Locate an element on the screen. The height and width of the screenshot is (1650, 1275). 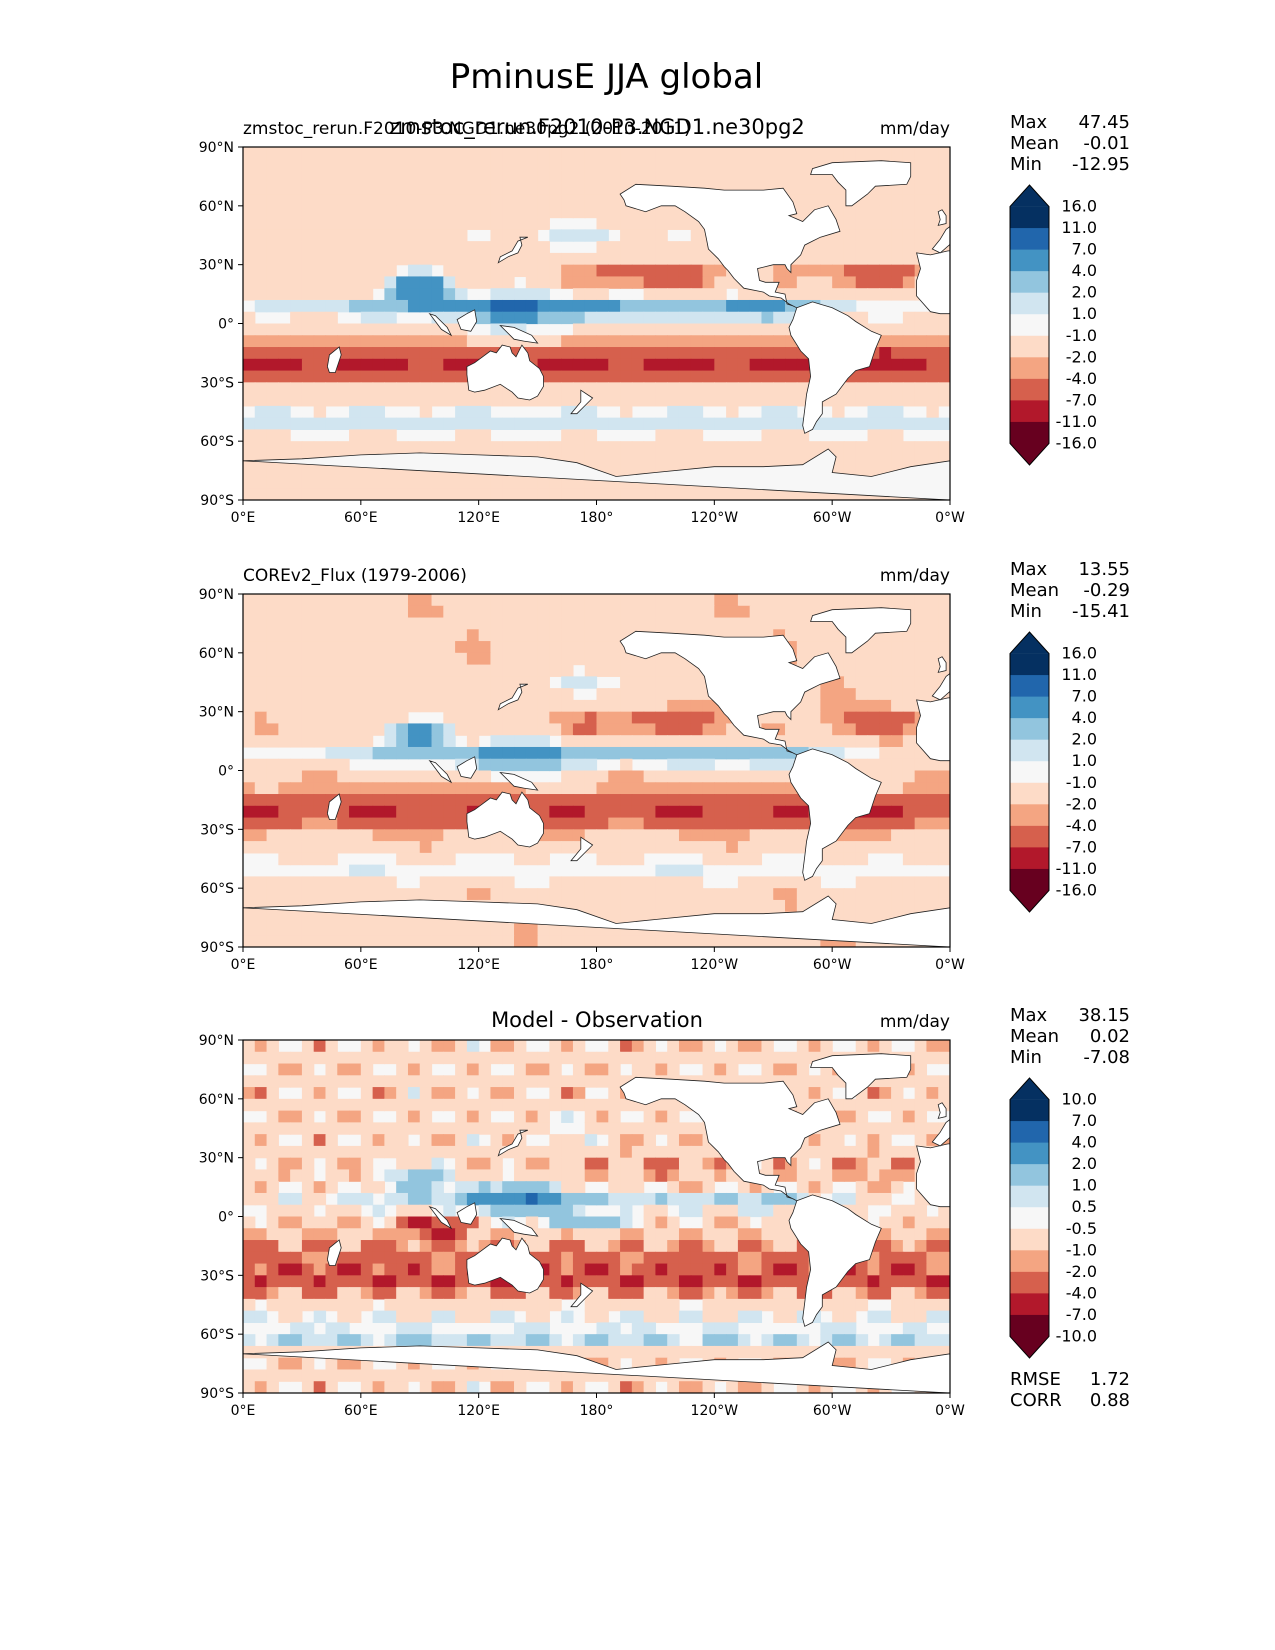
colorbar-tick-label: 11.0 is located at coordinates (1079, 674).